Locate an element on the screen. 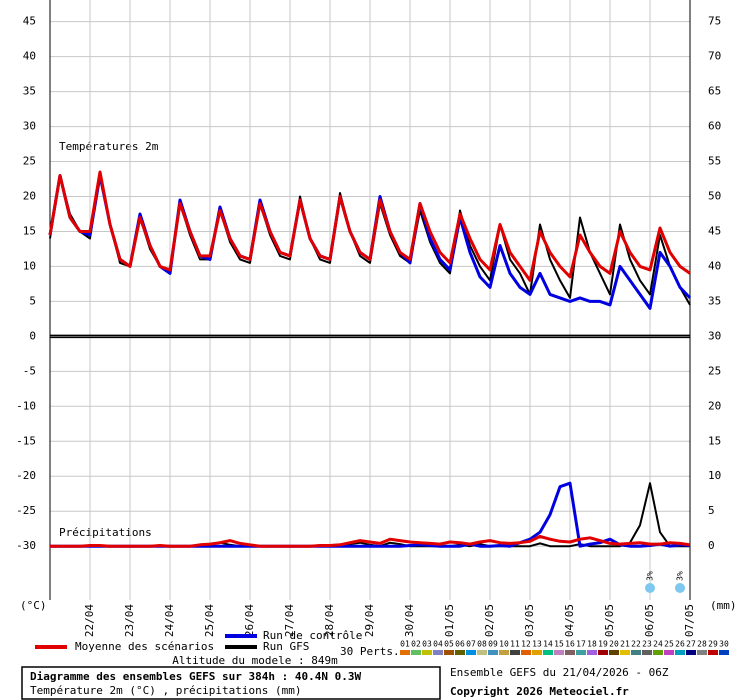 Image resolution: width=740 pixels, height=700 pixels. run-info: Ensemble GEFS du 21/04/2026 - 06Z is located at coordinates (559, 672).